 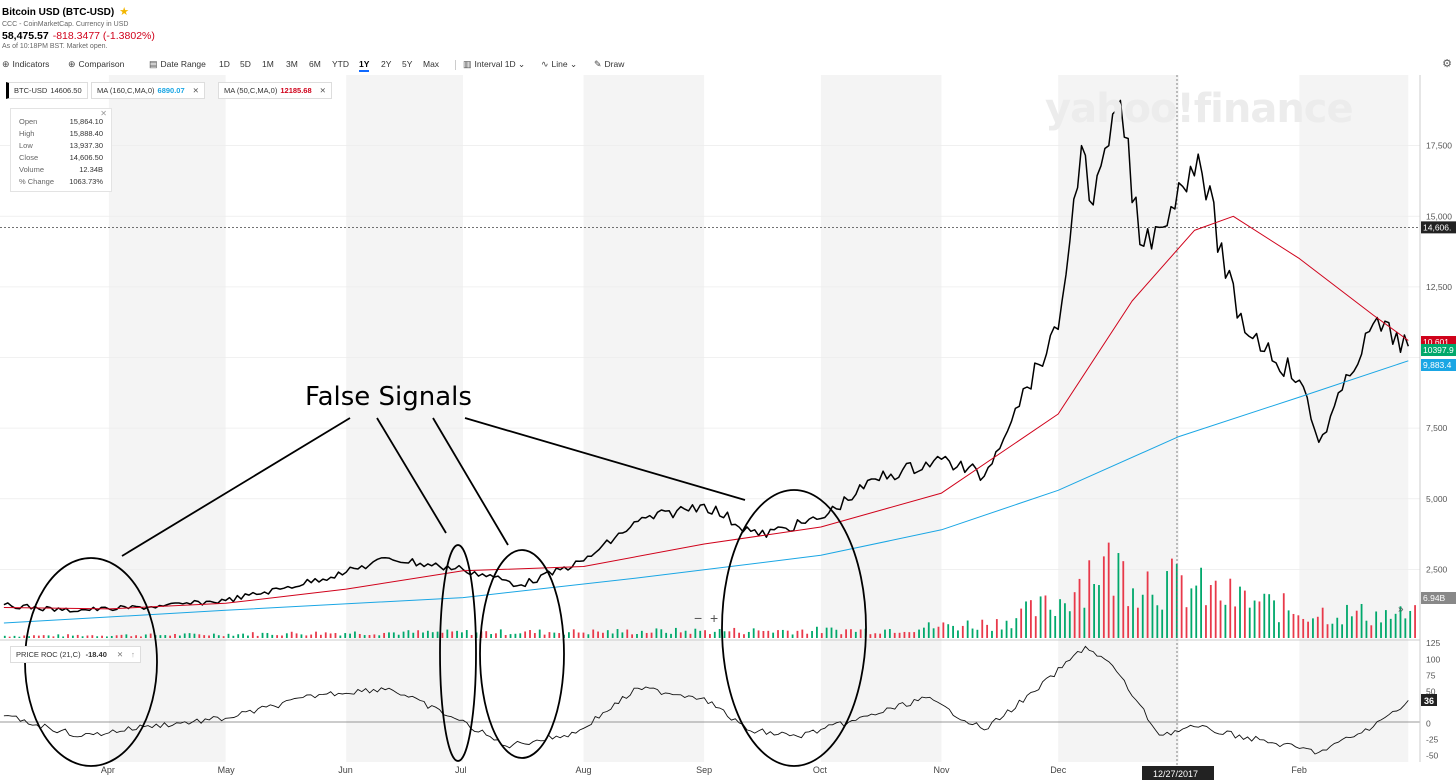 I want to click on comparison-icon: ⊕, so click(x=72, y=64).